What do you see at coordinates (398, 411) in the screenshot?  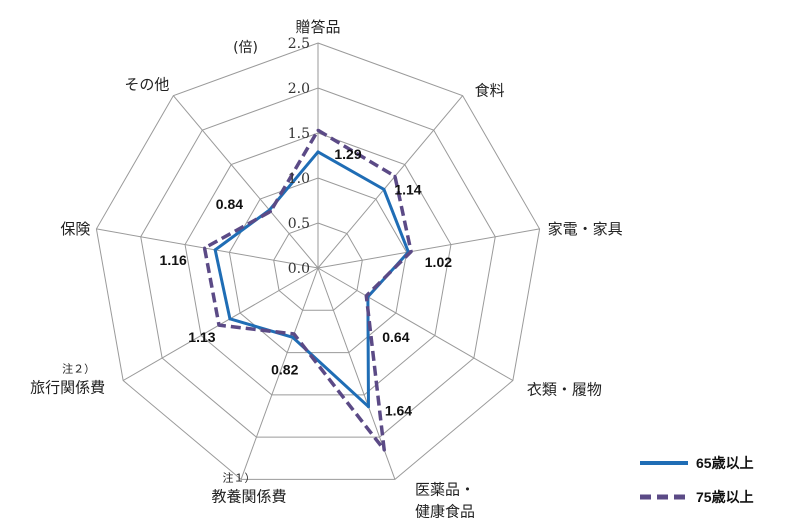 I see `data-label: 1.64` at bounding box center [398, 411].